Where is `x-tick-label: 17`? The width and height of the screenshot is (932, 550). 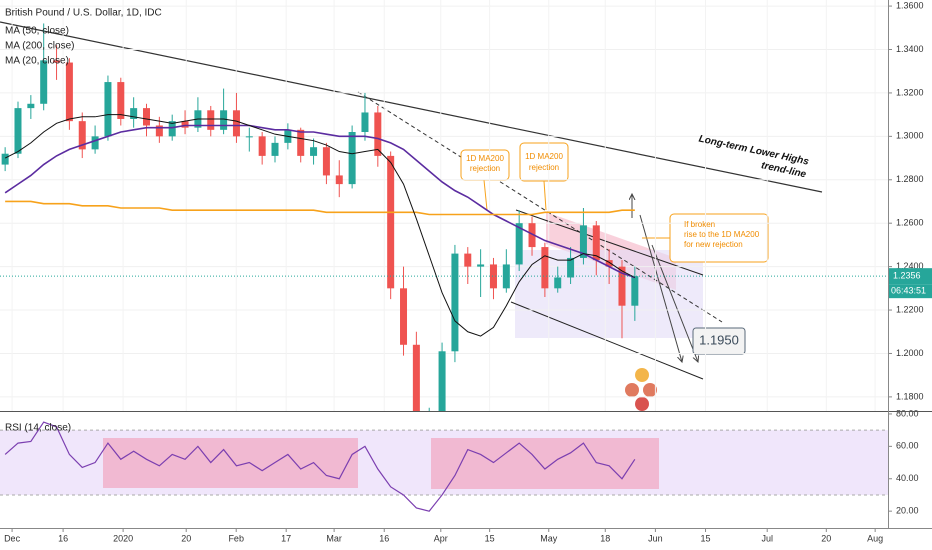
x-tick-label: 17 is located at coordinates (286, 538).